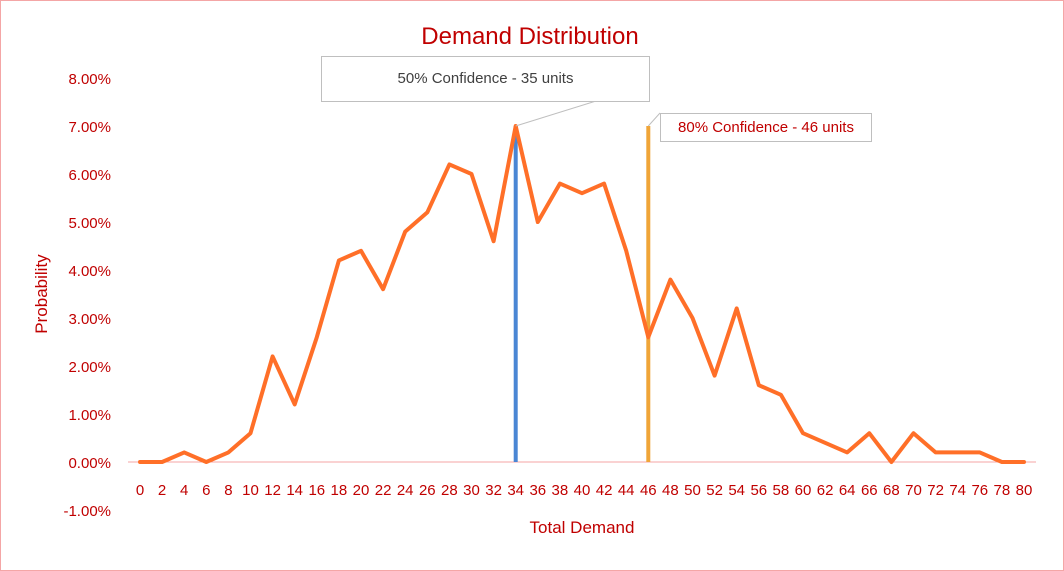 This screenshot has height=571, width=1064. I want to click on x-tick-label: 76, so click(979, 490).